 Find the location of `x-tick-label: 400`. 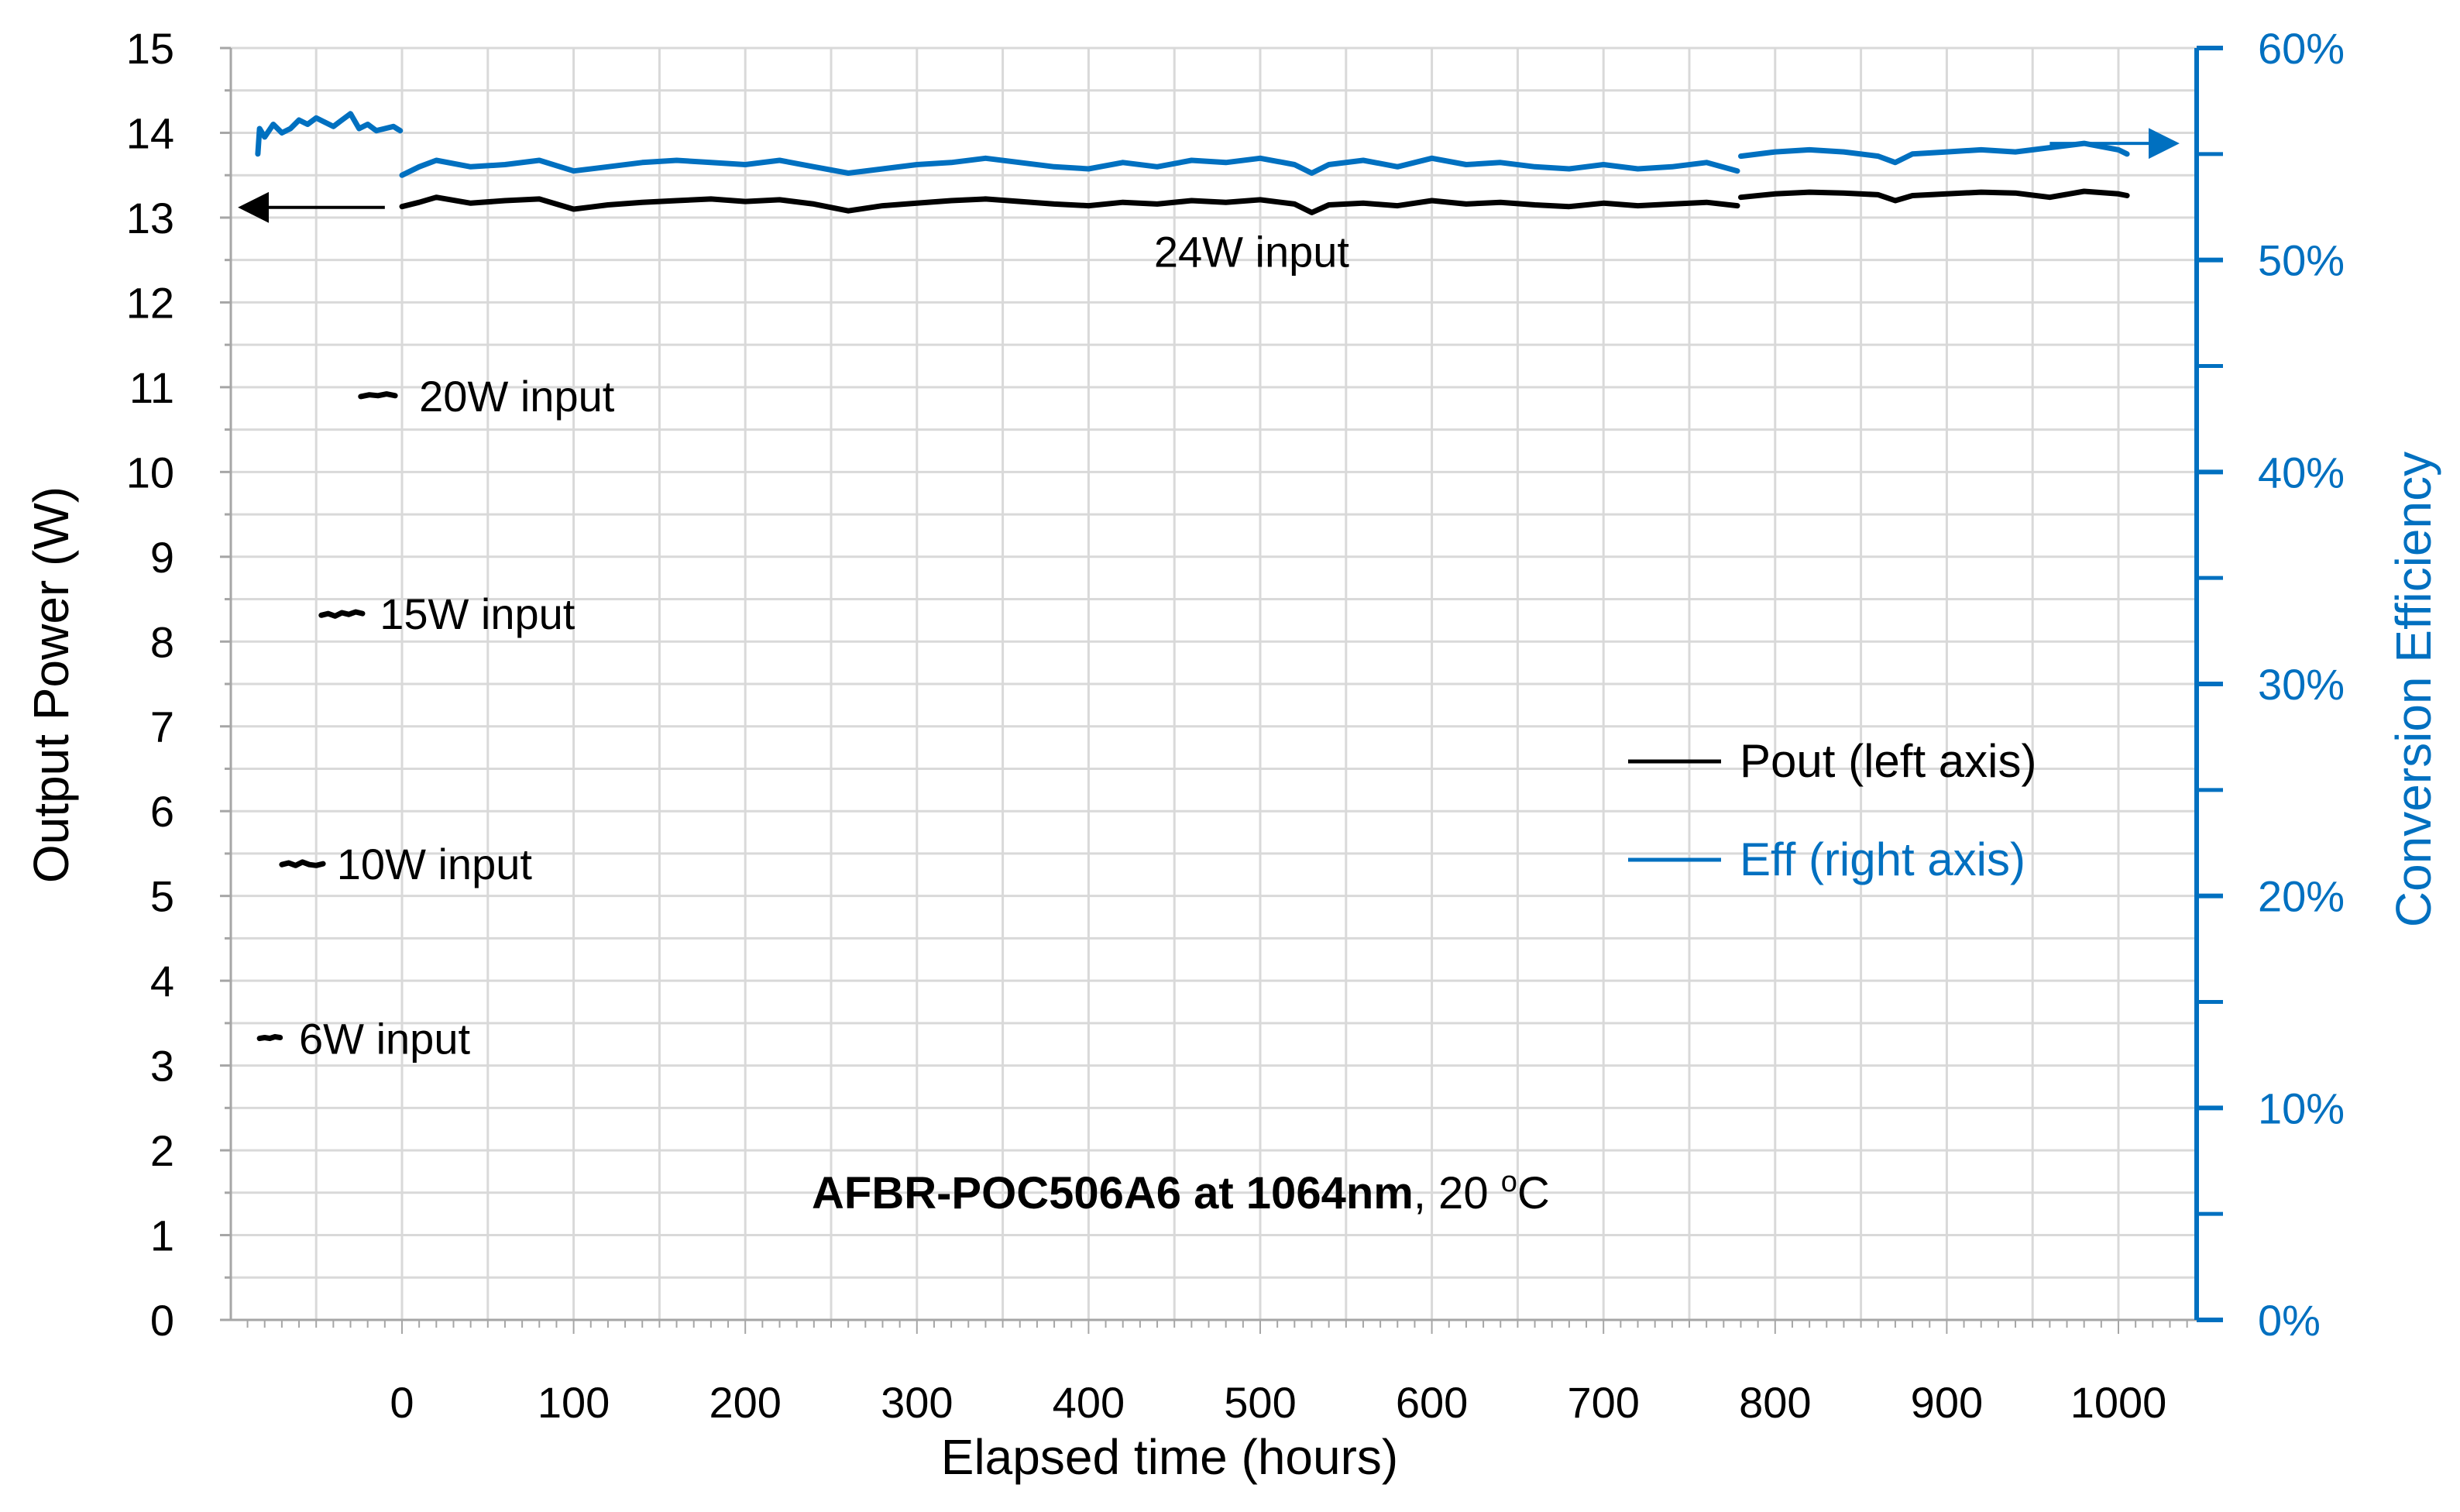

x-tick-label: 400 is located at coordinates (1089, 1402).